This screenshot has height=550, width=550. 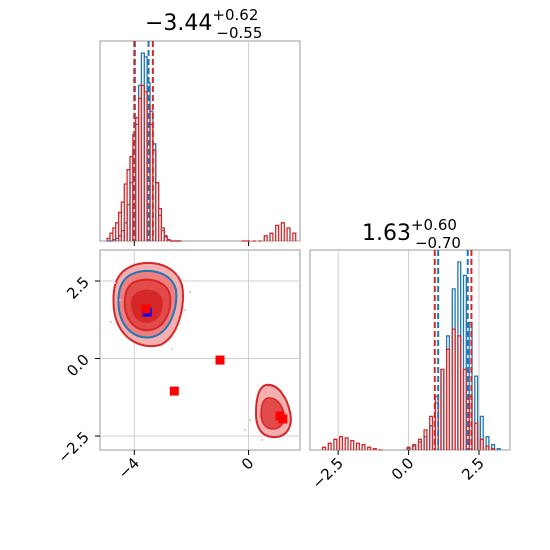 I want to click on top-histogram-frame, so click(x=200, y=141).